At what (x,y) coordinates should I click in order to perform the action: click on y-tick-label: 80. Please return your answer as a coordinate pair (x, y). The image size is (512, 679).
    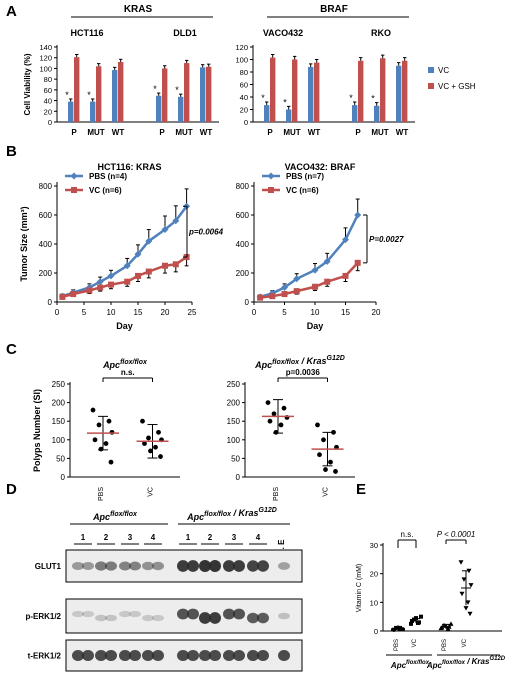
    Looking at the image, I should click on (48, 79).